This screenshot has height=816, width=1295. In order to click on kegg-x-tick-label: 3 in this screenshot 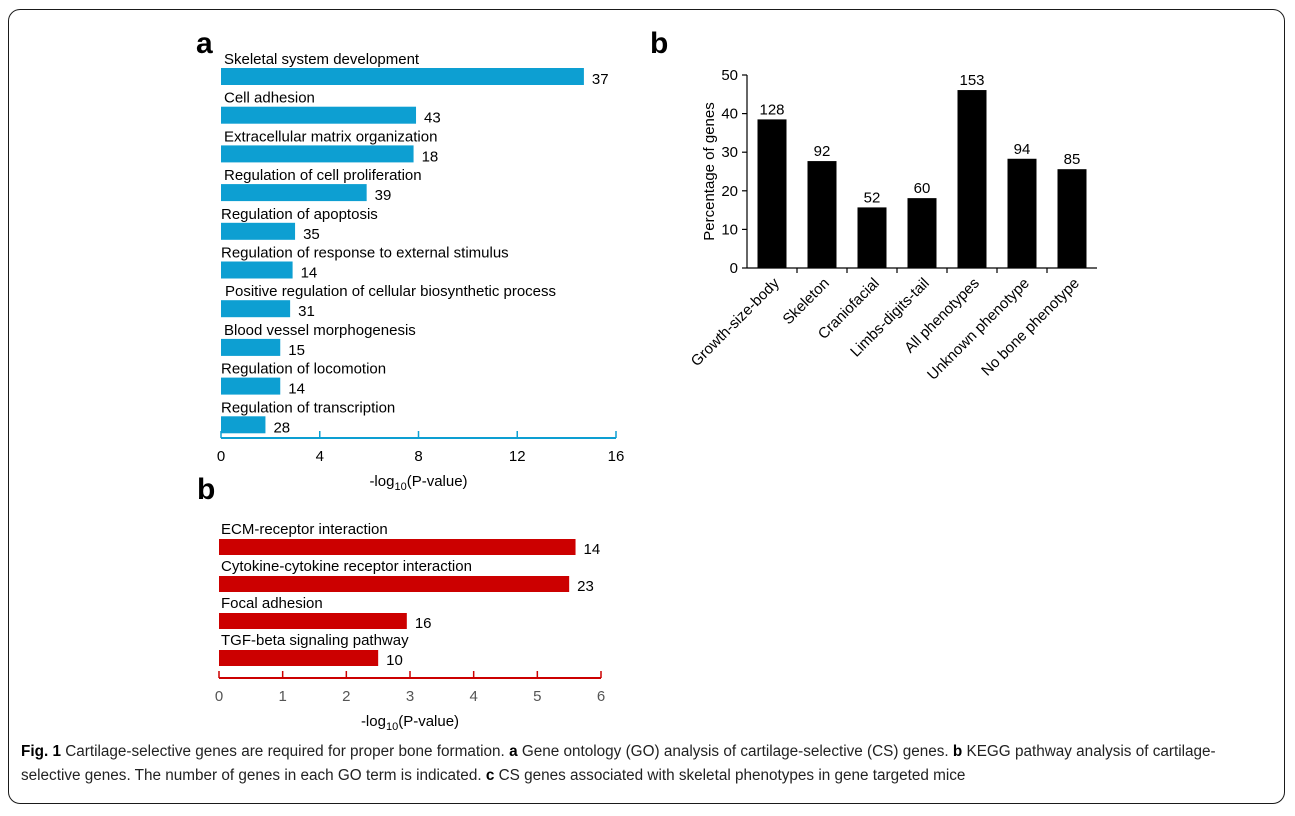, I will do `click(410, 696)`.